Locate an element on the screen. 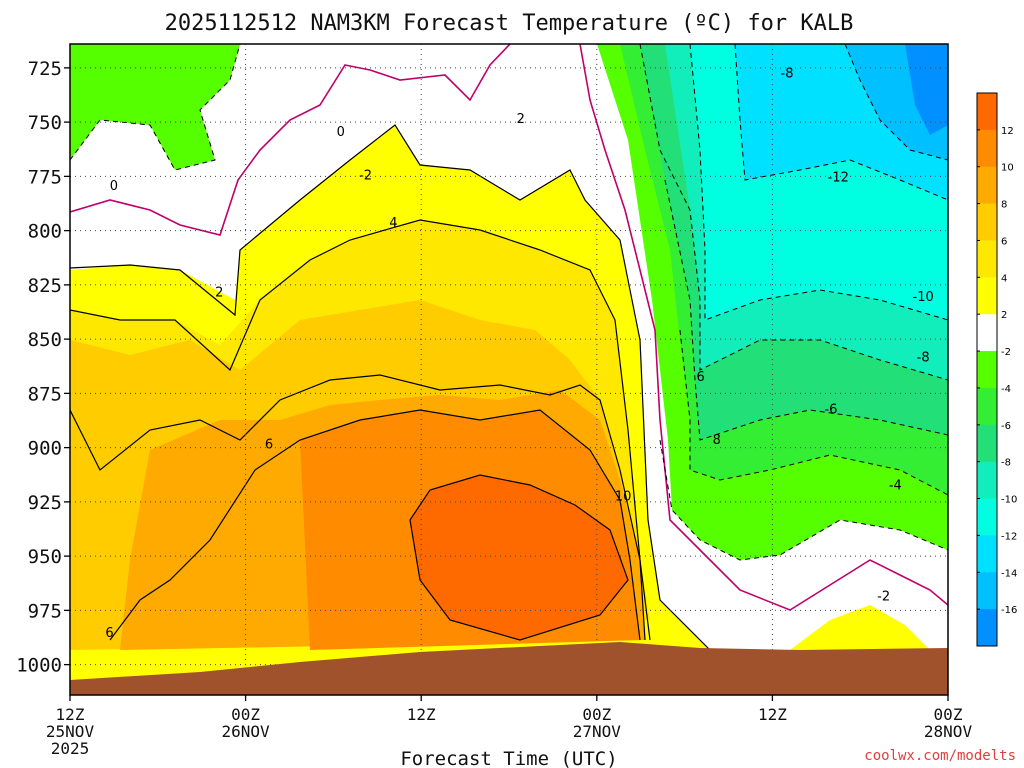 The height and width of the screenshot is (768, 1024). colorbar: 12 10 8 6 4 2 -2 -4 -6 -8 -10 -12 -14 -16 is located at coordinates (996, 369).